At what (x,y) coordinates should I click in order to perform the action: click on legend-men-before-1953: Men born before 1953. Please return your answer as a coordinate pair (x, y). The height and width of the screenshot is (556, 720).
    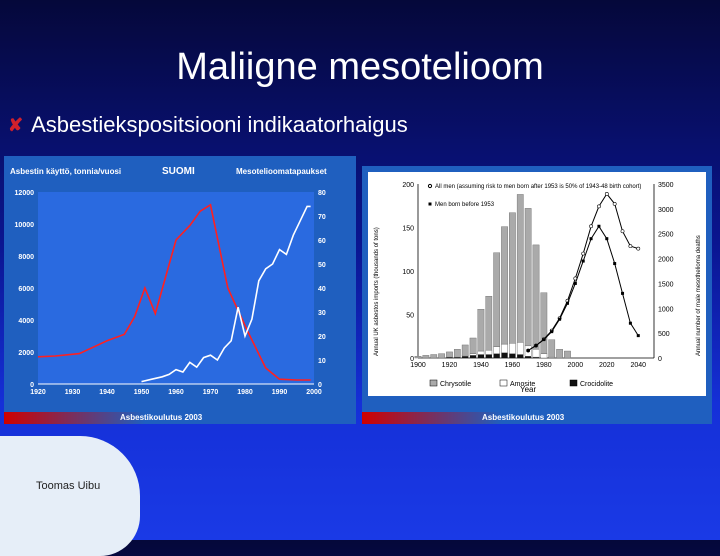
    Looking at the image, I should click on (465, 205).